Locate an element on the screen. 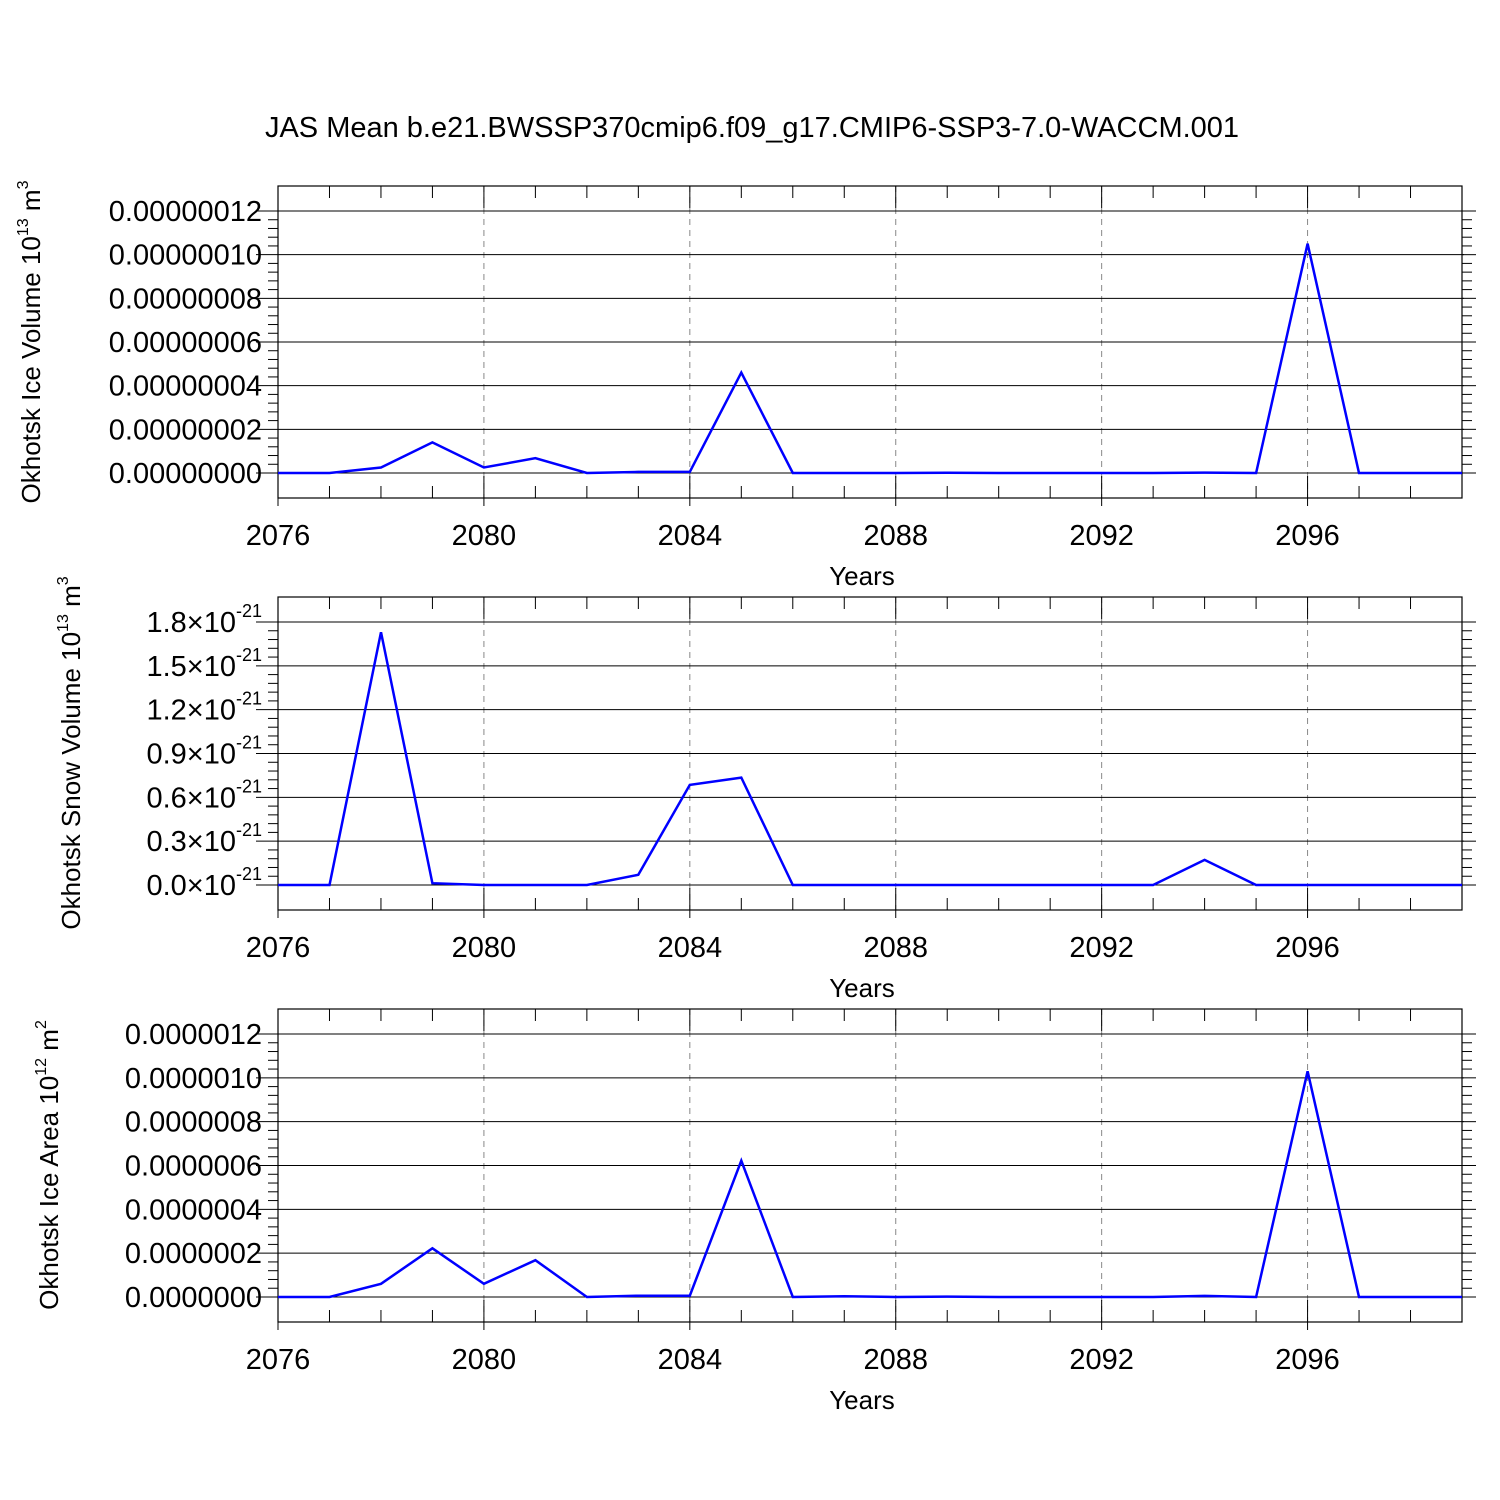  y-tick-mantissa: 0.00000010 is located at coordinates (185, 256).